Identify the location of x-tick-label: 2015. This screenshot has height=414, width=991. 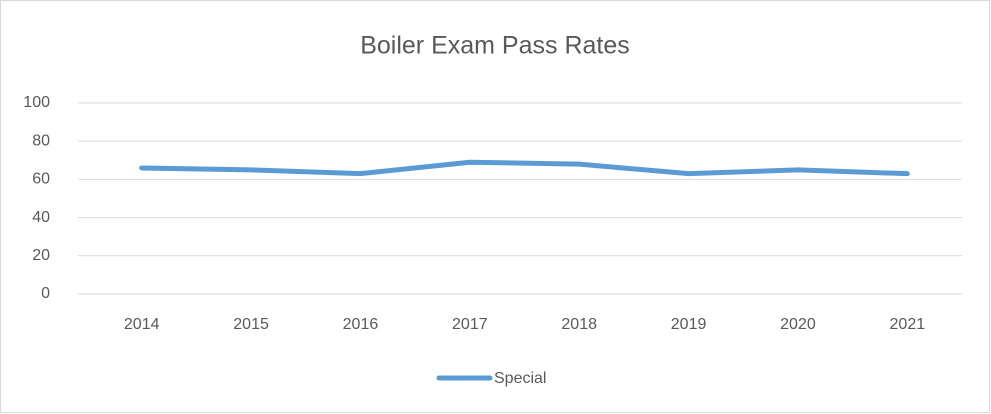
(251, 324).